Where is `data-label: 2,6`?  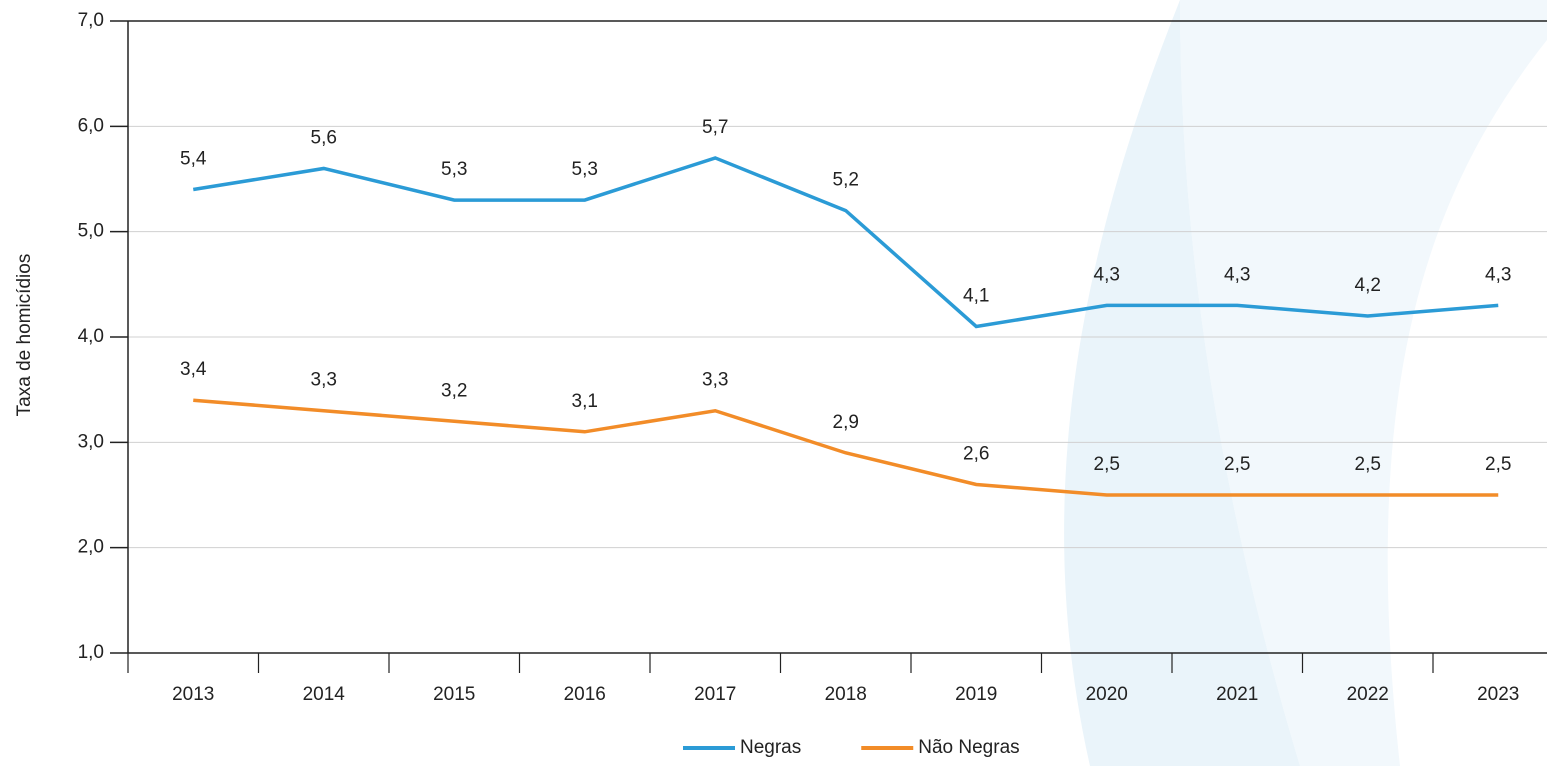 data-label: 2,6 is located at coordinates (976, 453).